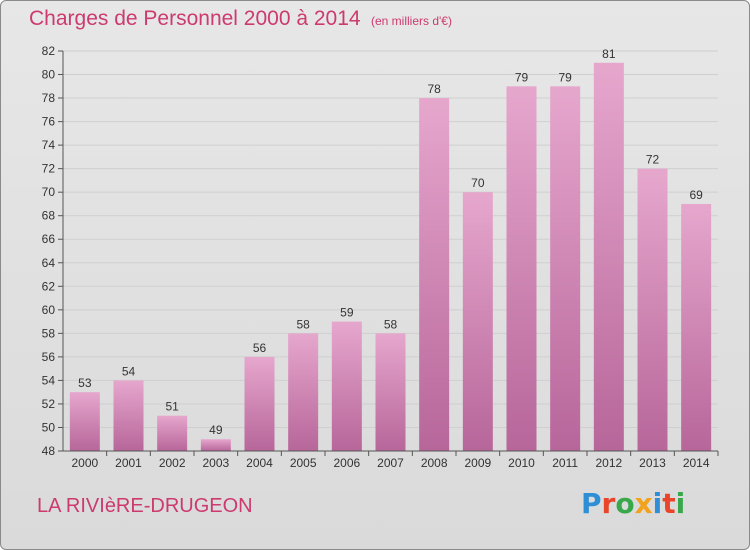 The image size is (750, 550). What do you see at coordinates (303, 463) in the screenshot?
I see `x-tick-label: 2005` at bounding box center [303, 463].